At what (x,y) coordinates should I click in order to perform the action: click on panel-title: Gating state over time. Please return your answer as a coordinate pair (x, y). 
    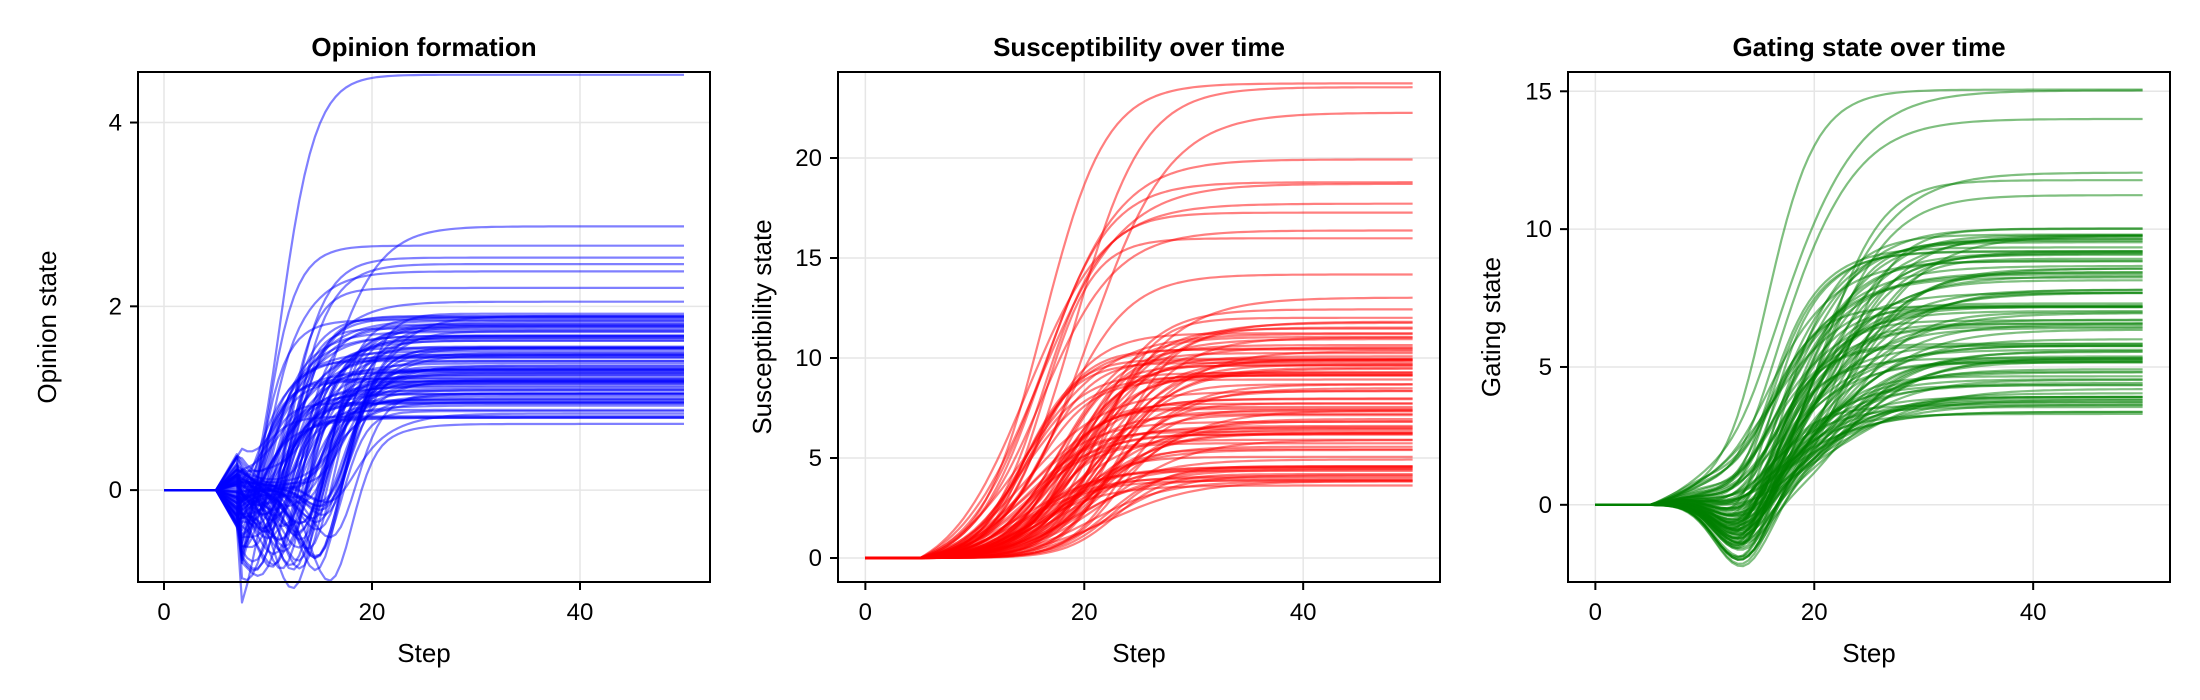
    Looking at the image, I should click on (1868, 47).